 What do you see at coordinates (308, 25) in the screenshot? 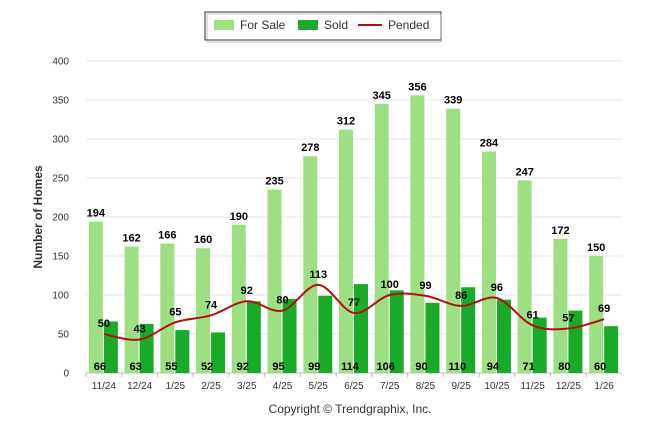
I see `legend-swatch-sold` at bounding box center [308, 25].